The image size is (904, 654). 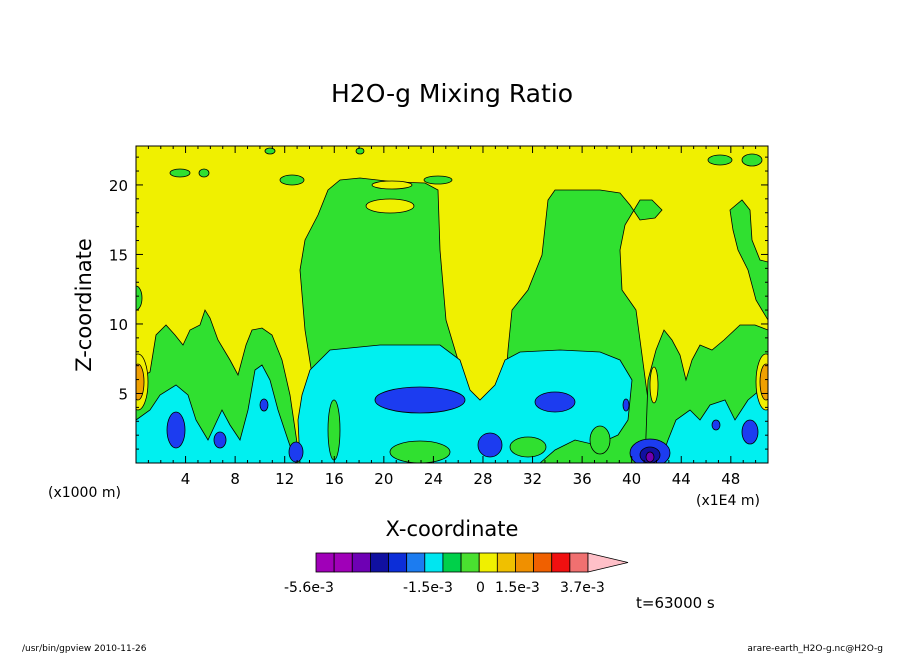 I want to click on x-tick-label: 24, so click(x=433, y=479).